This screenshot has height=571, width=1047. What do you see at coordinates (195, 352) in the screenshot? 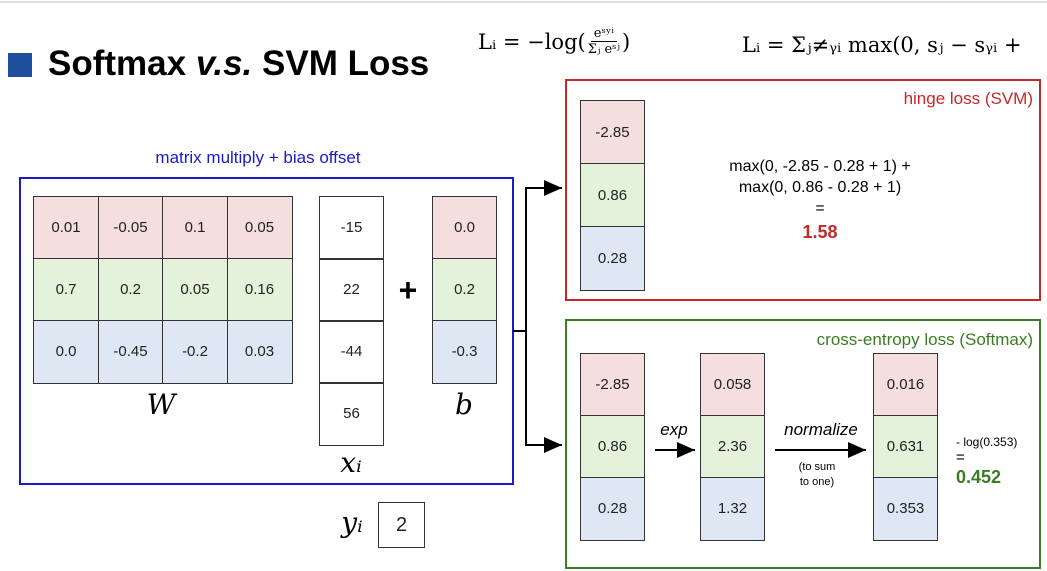
I see `cell: -0.2` at bounding box center [195, 352].